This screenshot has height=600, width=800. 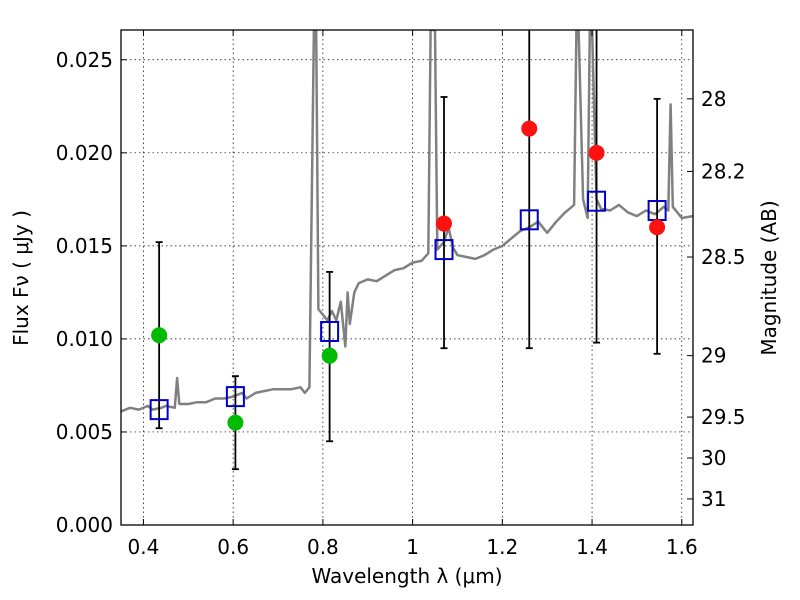 I want to click on y2-tick-label: 29, so click(x=713, y=356).